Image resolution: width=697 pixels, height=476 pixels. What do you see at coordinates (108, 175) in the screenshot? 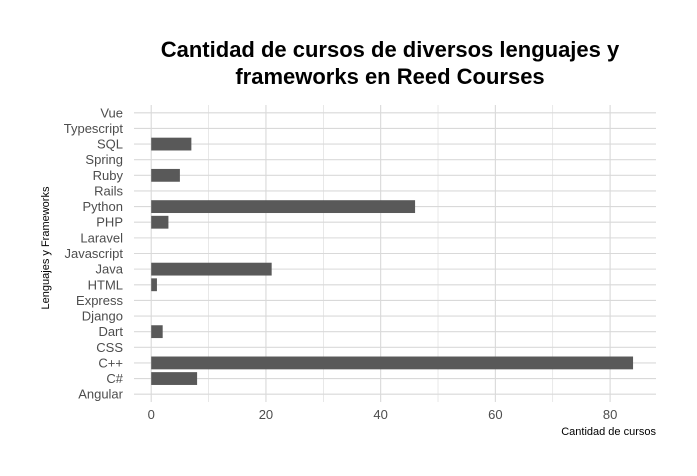
I see `y-tick-label: Ruby` at bounding box center [108, 175].